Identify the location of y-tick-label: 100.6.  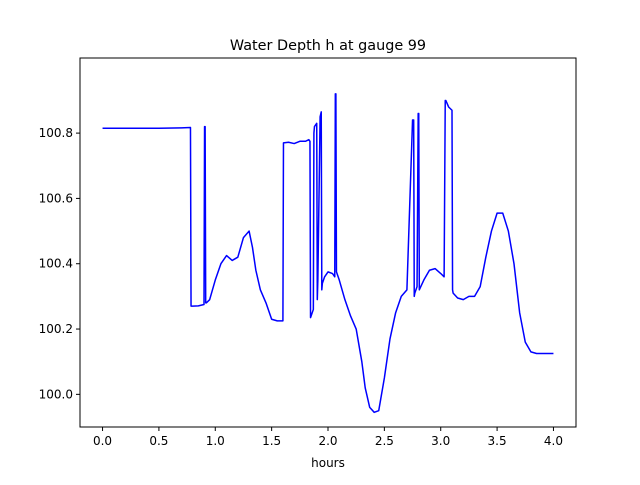
(56, 198).